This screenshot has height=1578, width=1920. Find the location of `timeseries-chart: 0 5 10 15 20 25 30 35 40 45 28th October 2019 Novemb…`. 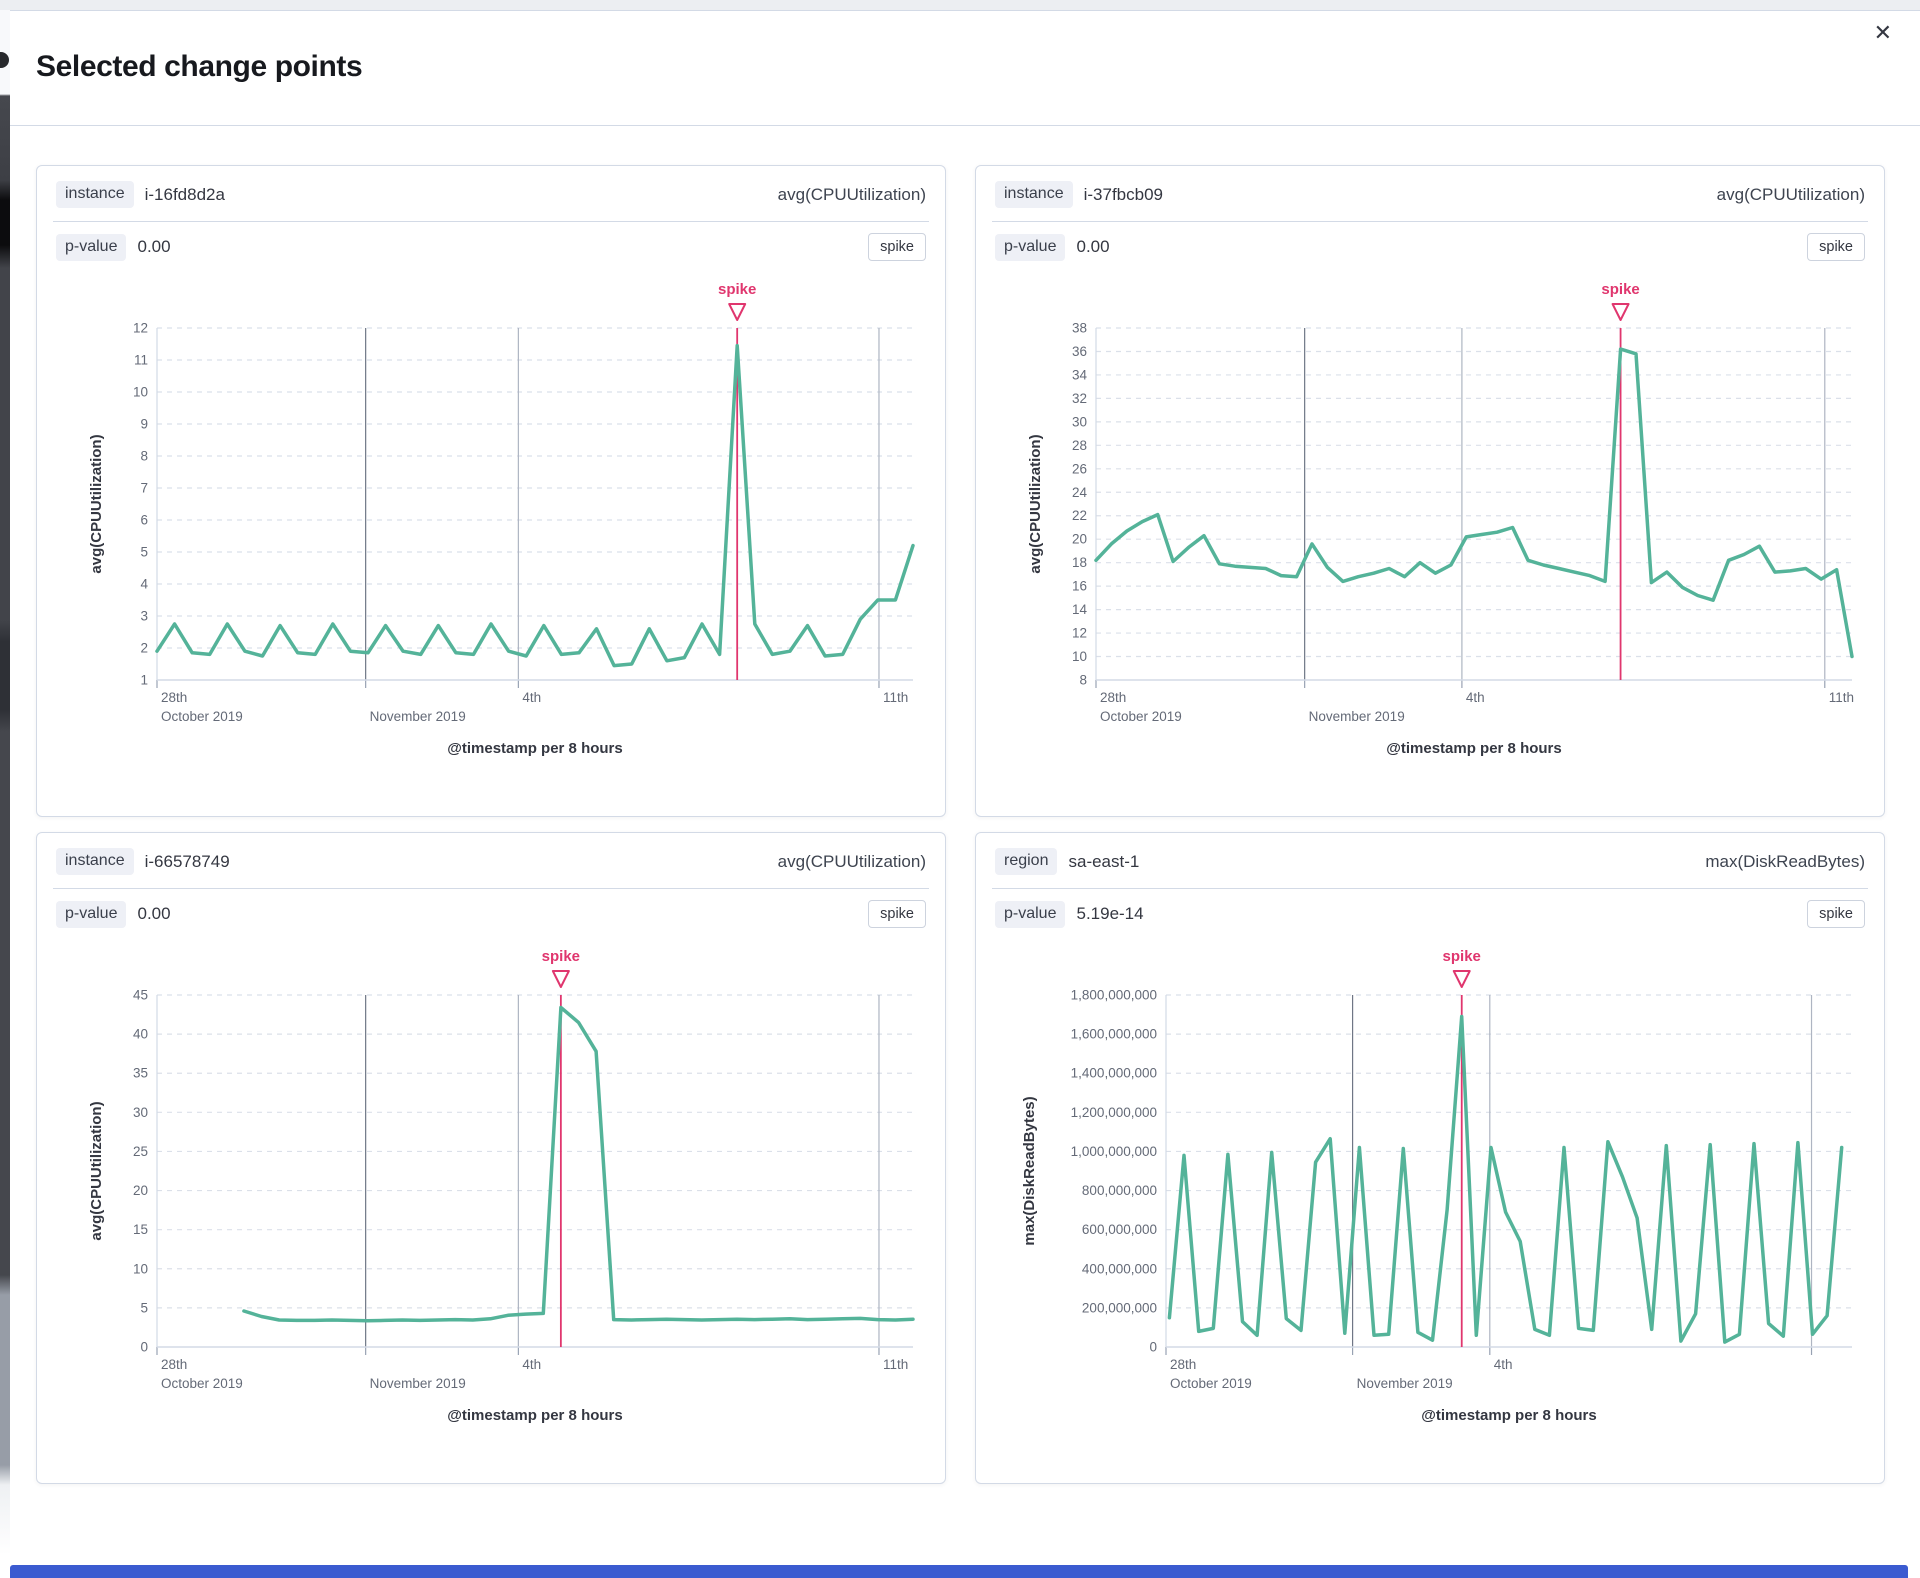

timeseries-chart: 0 5 10 15 20 25 30 35 40 45 28th October 2019 Novemb… is located at coordinates (491, 1189).